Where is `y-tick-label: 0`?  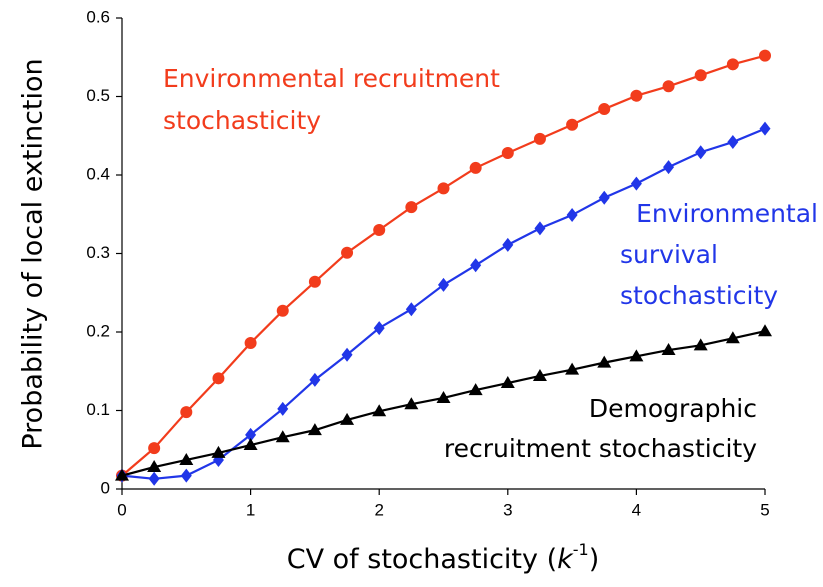 y-tick-label: 0 is located at coordinates (105, 487).